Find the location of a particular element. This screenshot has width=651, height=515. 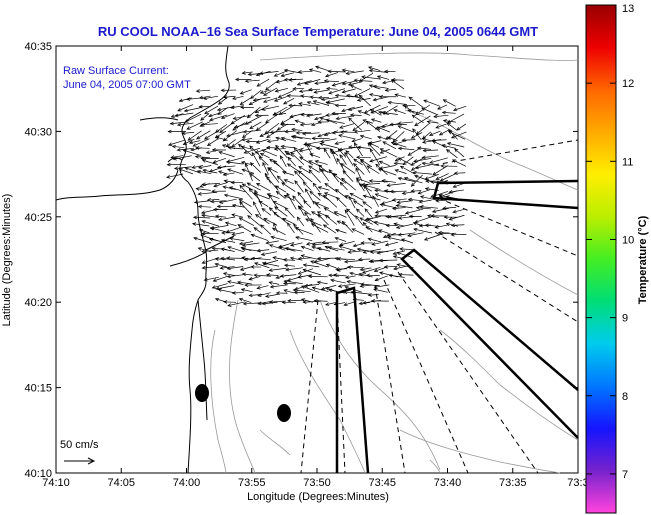

colorbar-tick-label: 11 is located at coordinates (627, 162).